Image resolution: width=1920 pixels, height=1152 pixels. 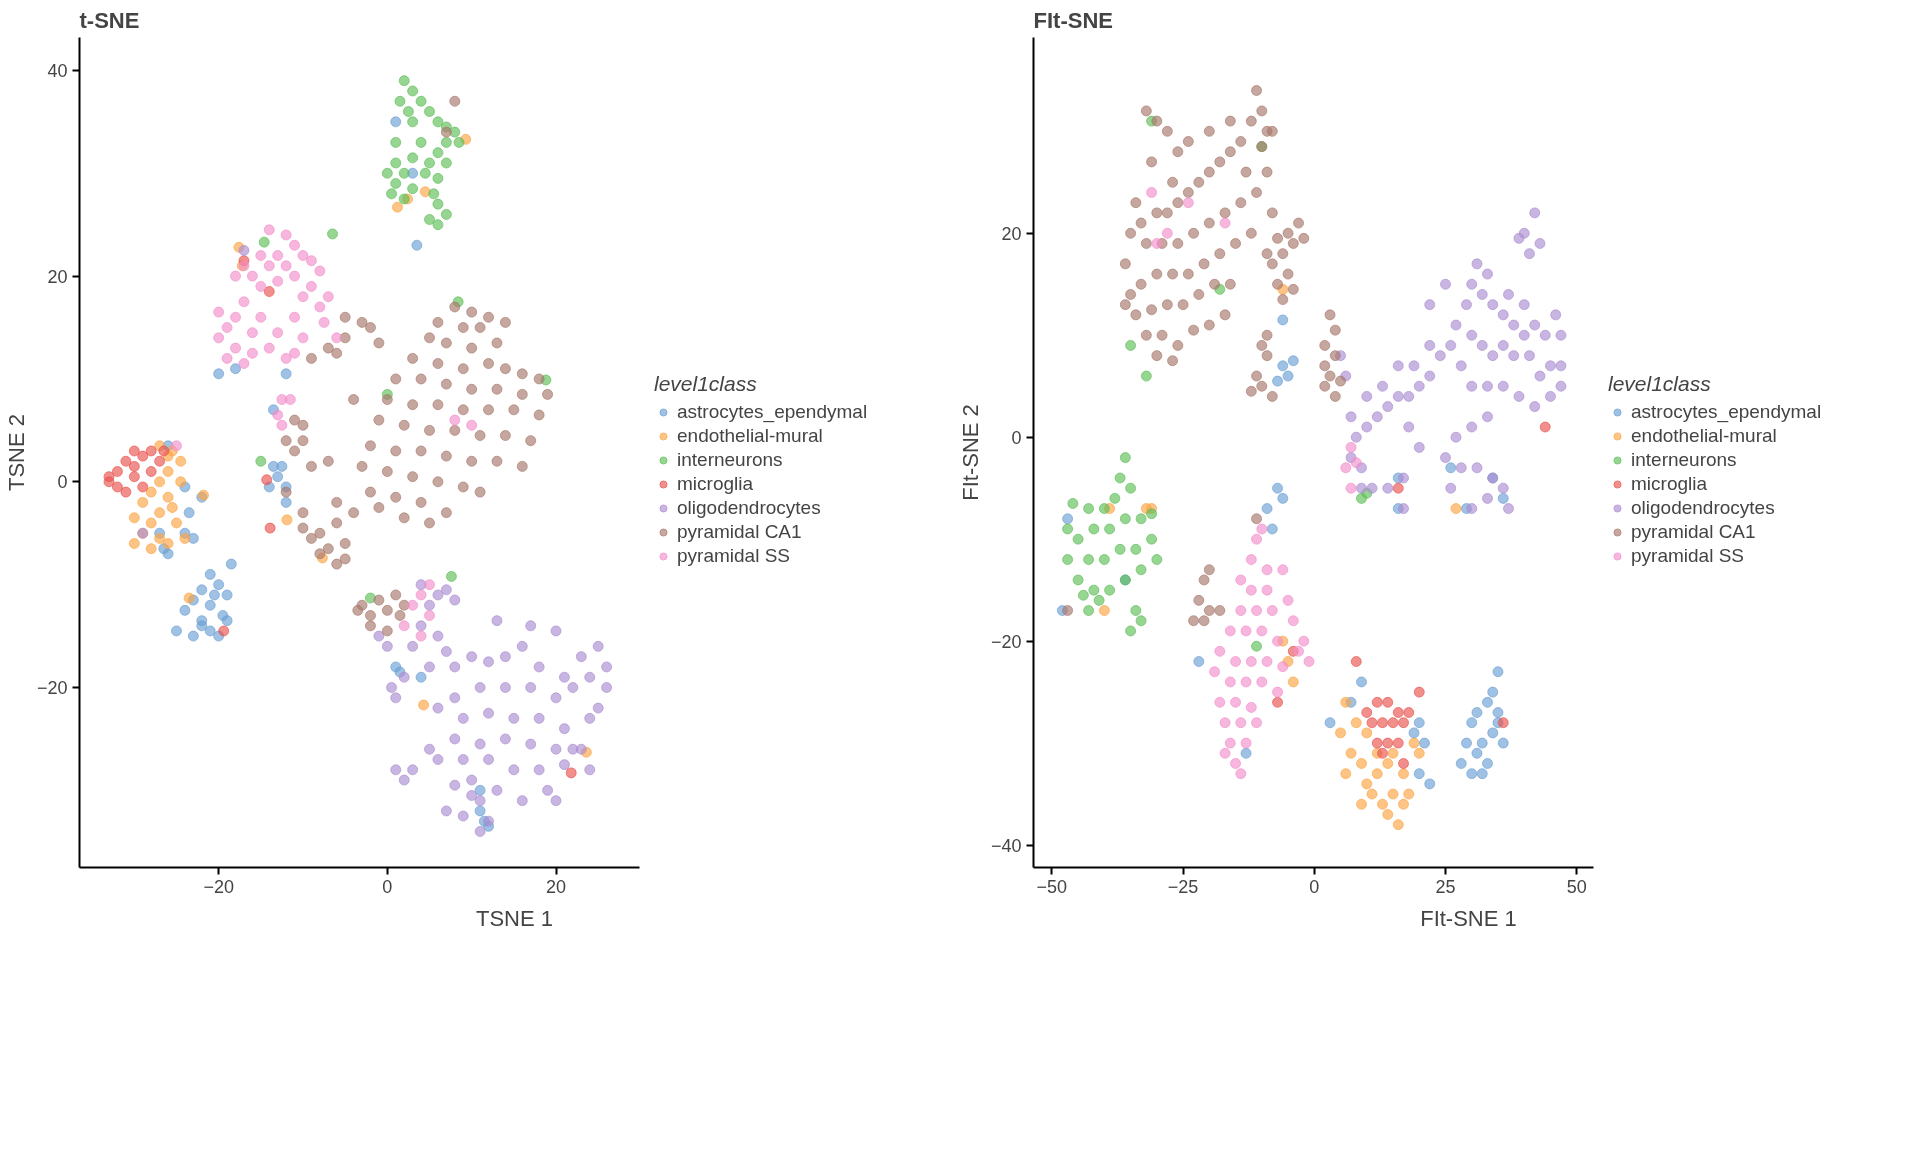 I want to click on x-tick-label: 20, so click(x=556, y=886).